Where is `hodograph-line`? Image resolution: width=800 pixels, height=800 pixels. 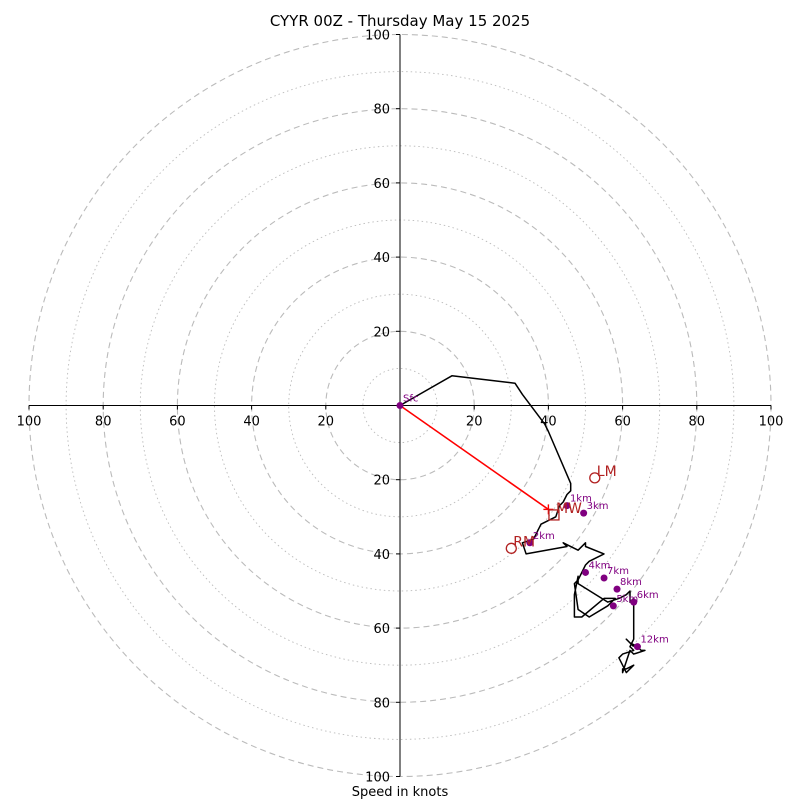 hodograph-line is located at coordinates (522, 524).